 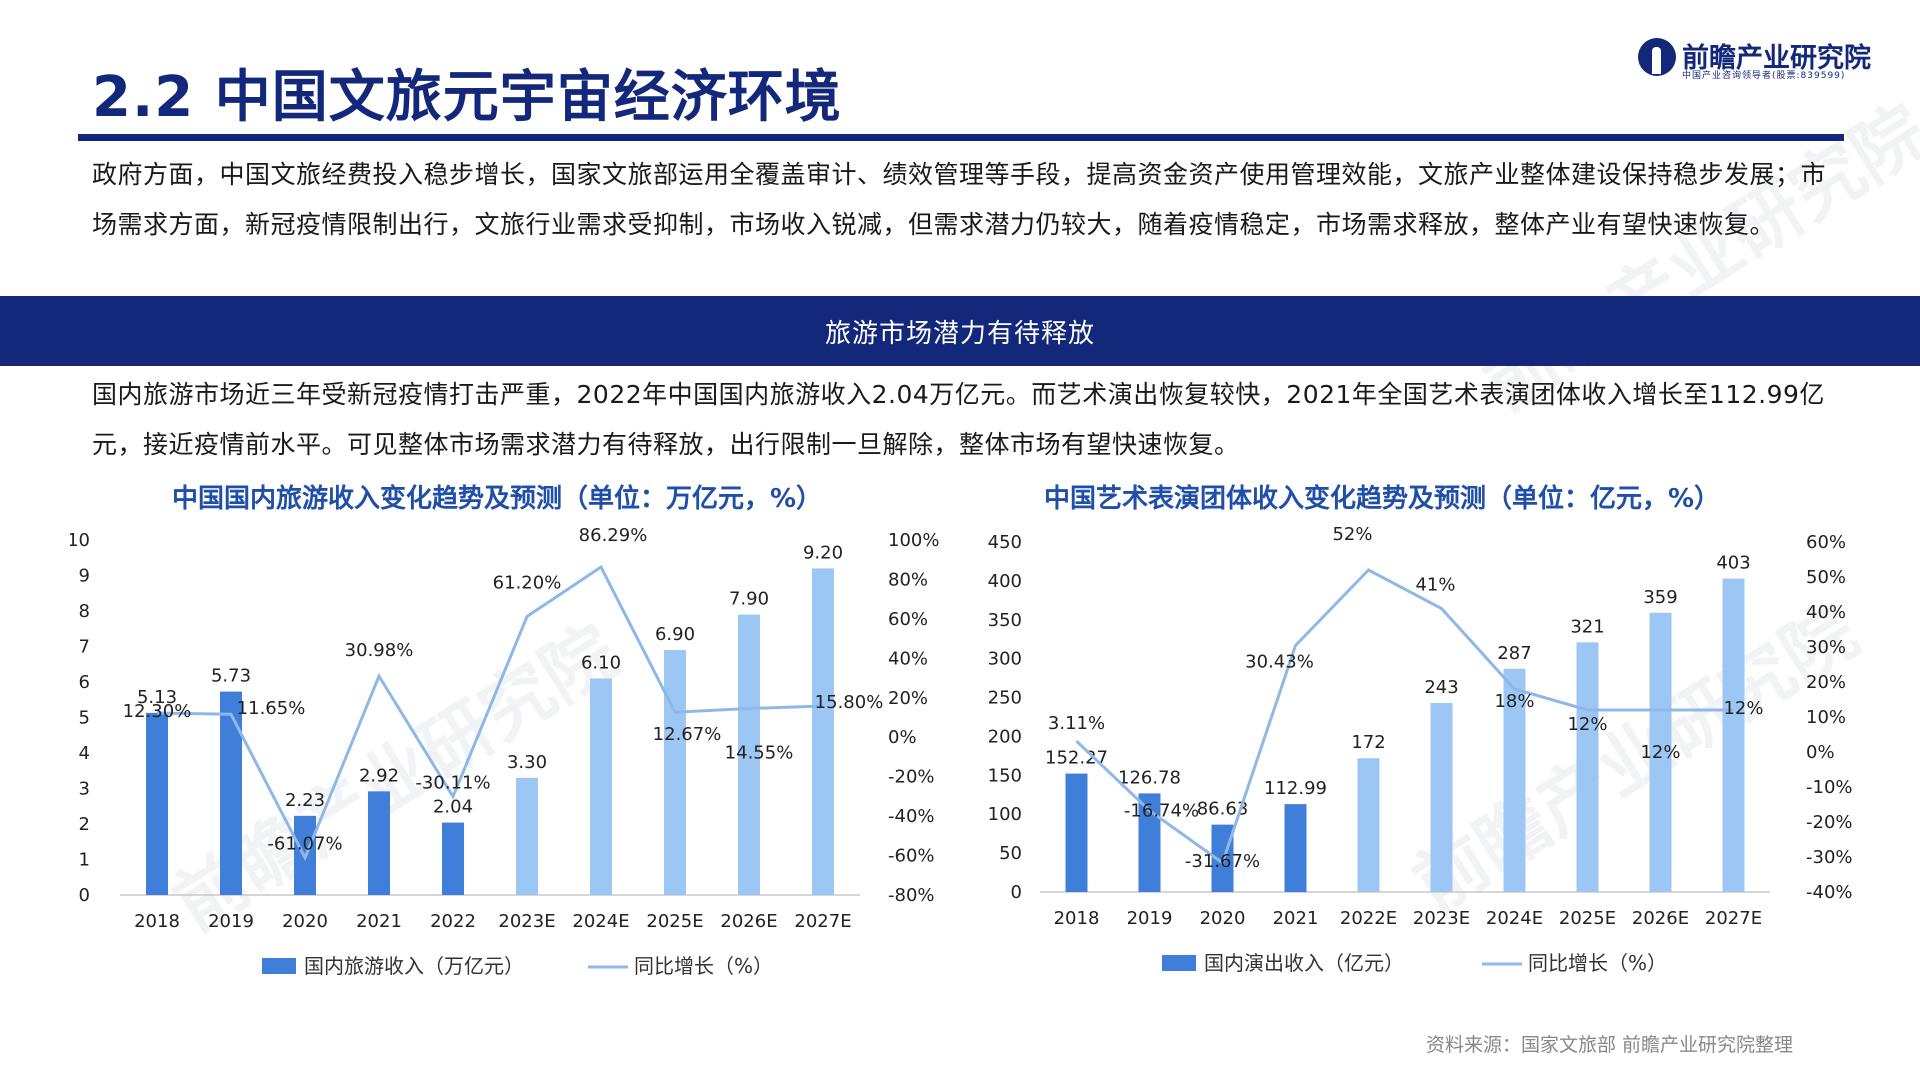 What do you see at coordinates (1587, 918) in the screenshot?
I see `x-tick-label: 2025E` at bounding box center [1587, 918].